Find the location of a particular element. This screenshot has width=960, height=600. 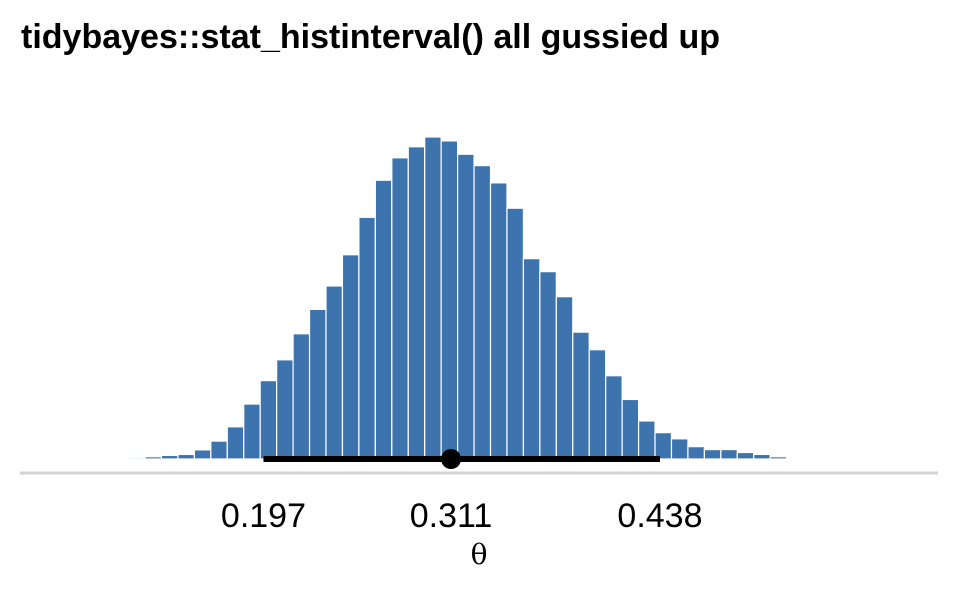

point-estimate is located at coordinates (451, 459).